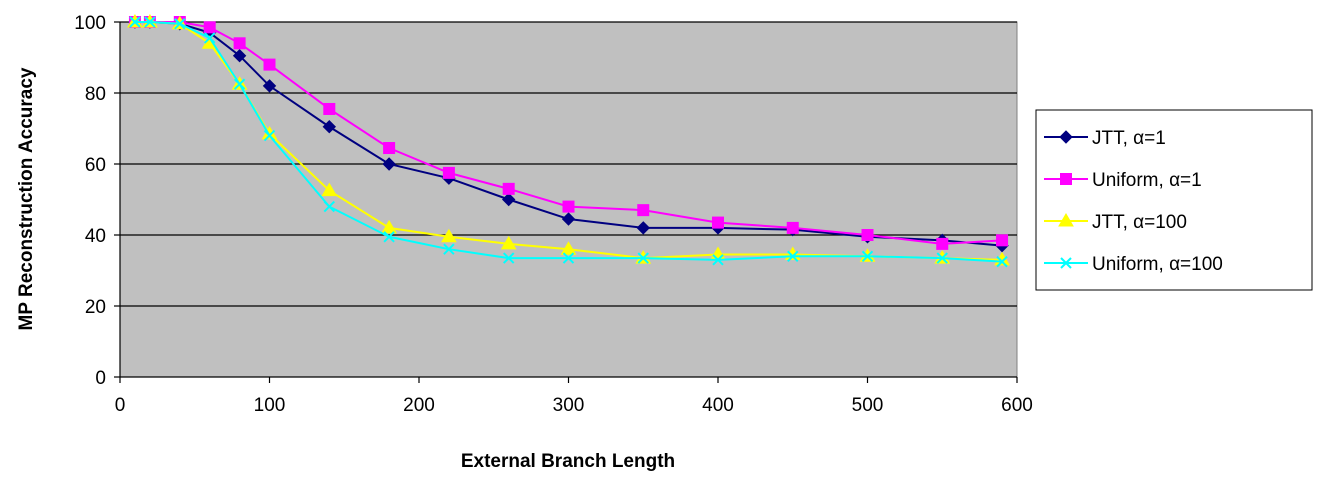 The image size is (1317, 479). I want to click on legend-label: JTT, α=1, so click(1129, 138).